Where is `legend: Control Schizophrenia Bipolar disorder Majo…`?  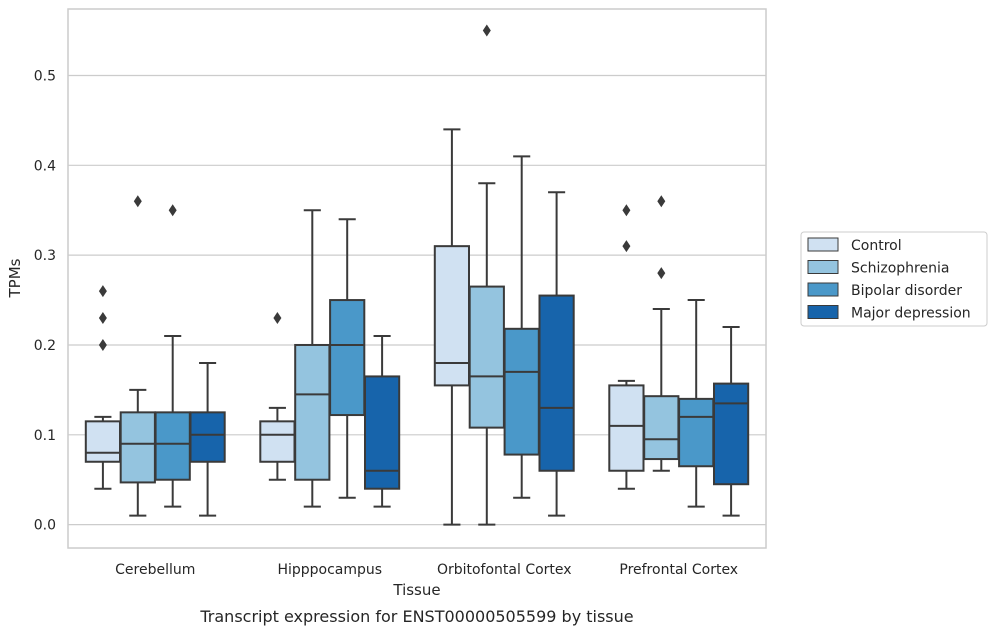
legend: Control Schizophrenia Bipolar disorder Majo… is located at coordinates (894, 279).